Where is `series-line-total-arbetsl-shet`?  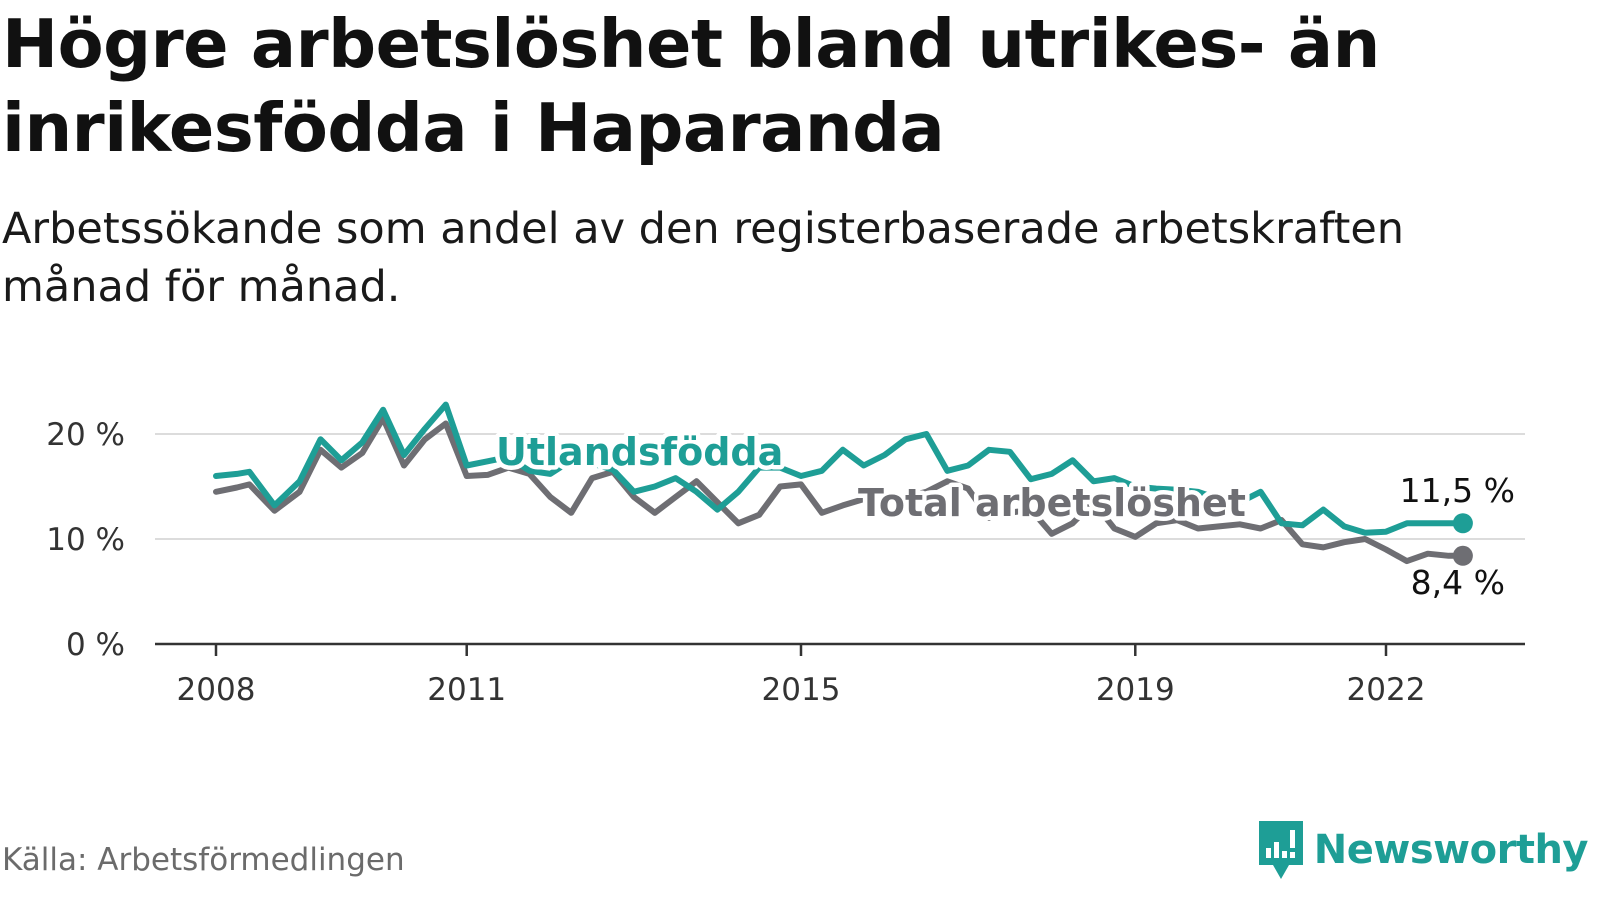 series-line-total-arbetsl-shet is located at coordinates (839, 490).